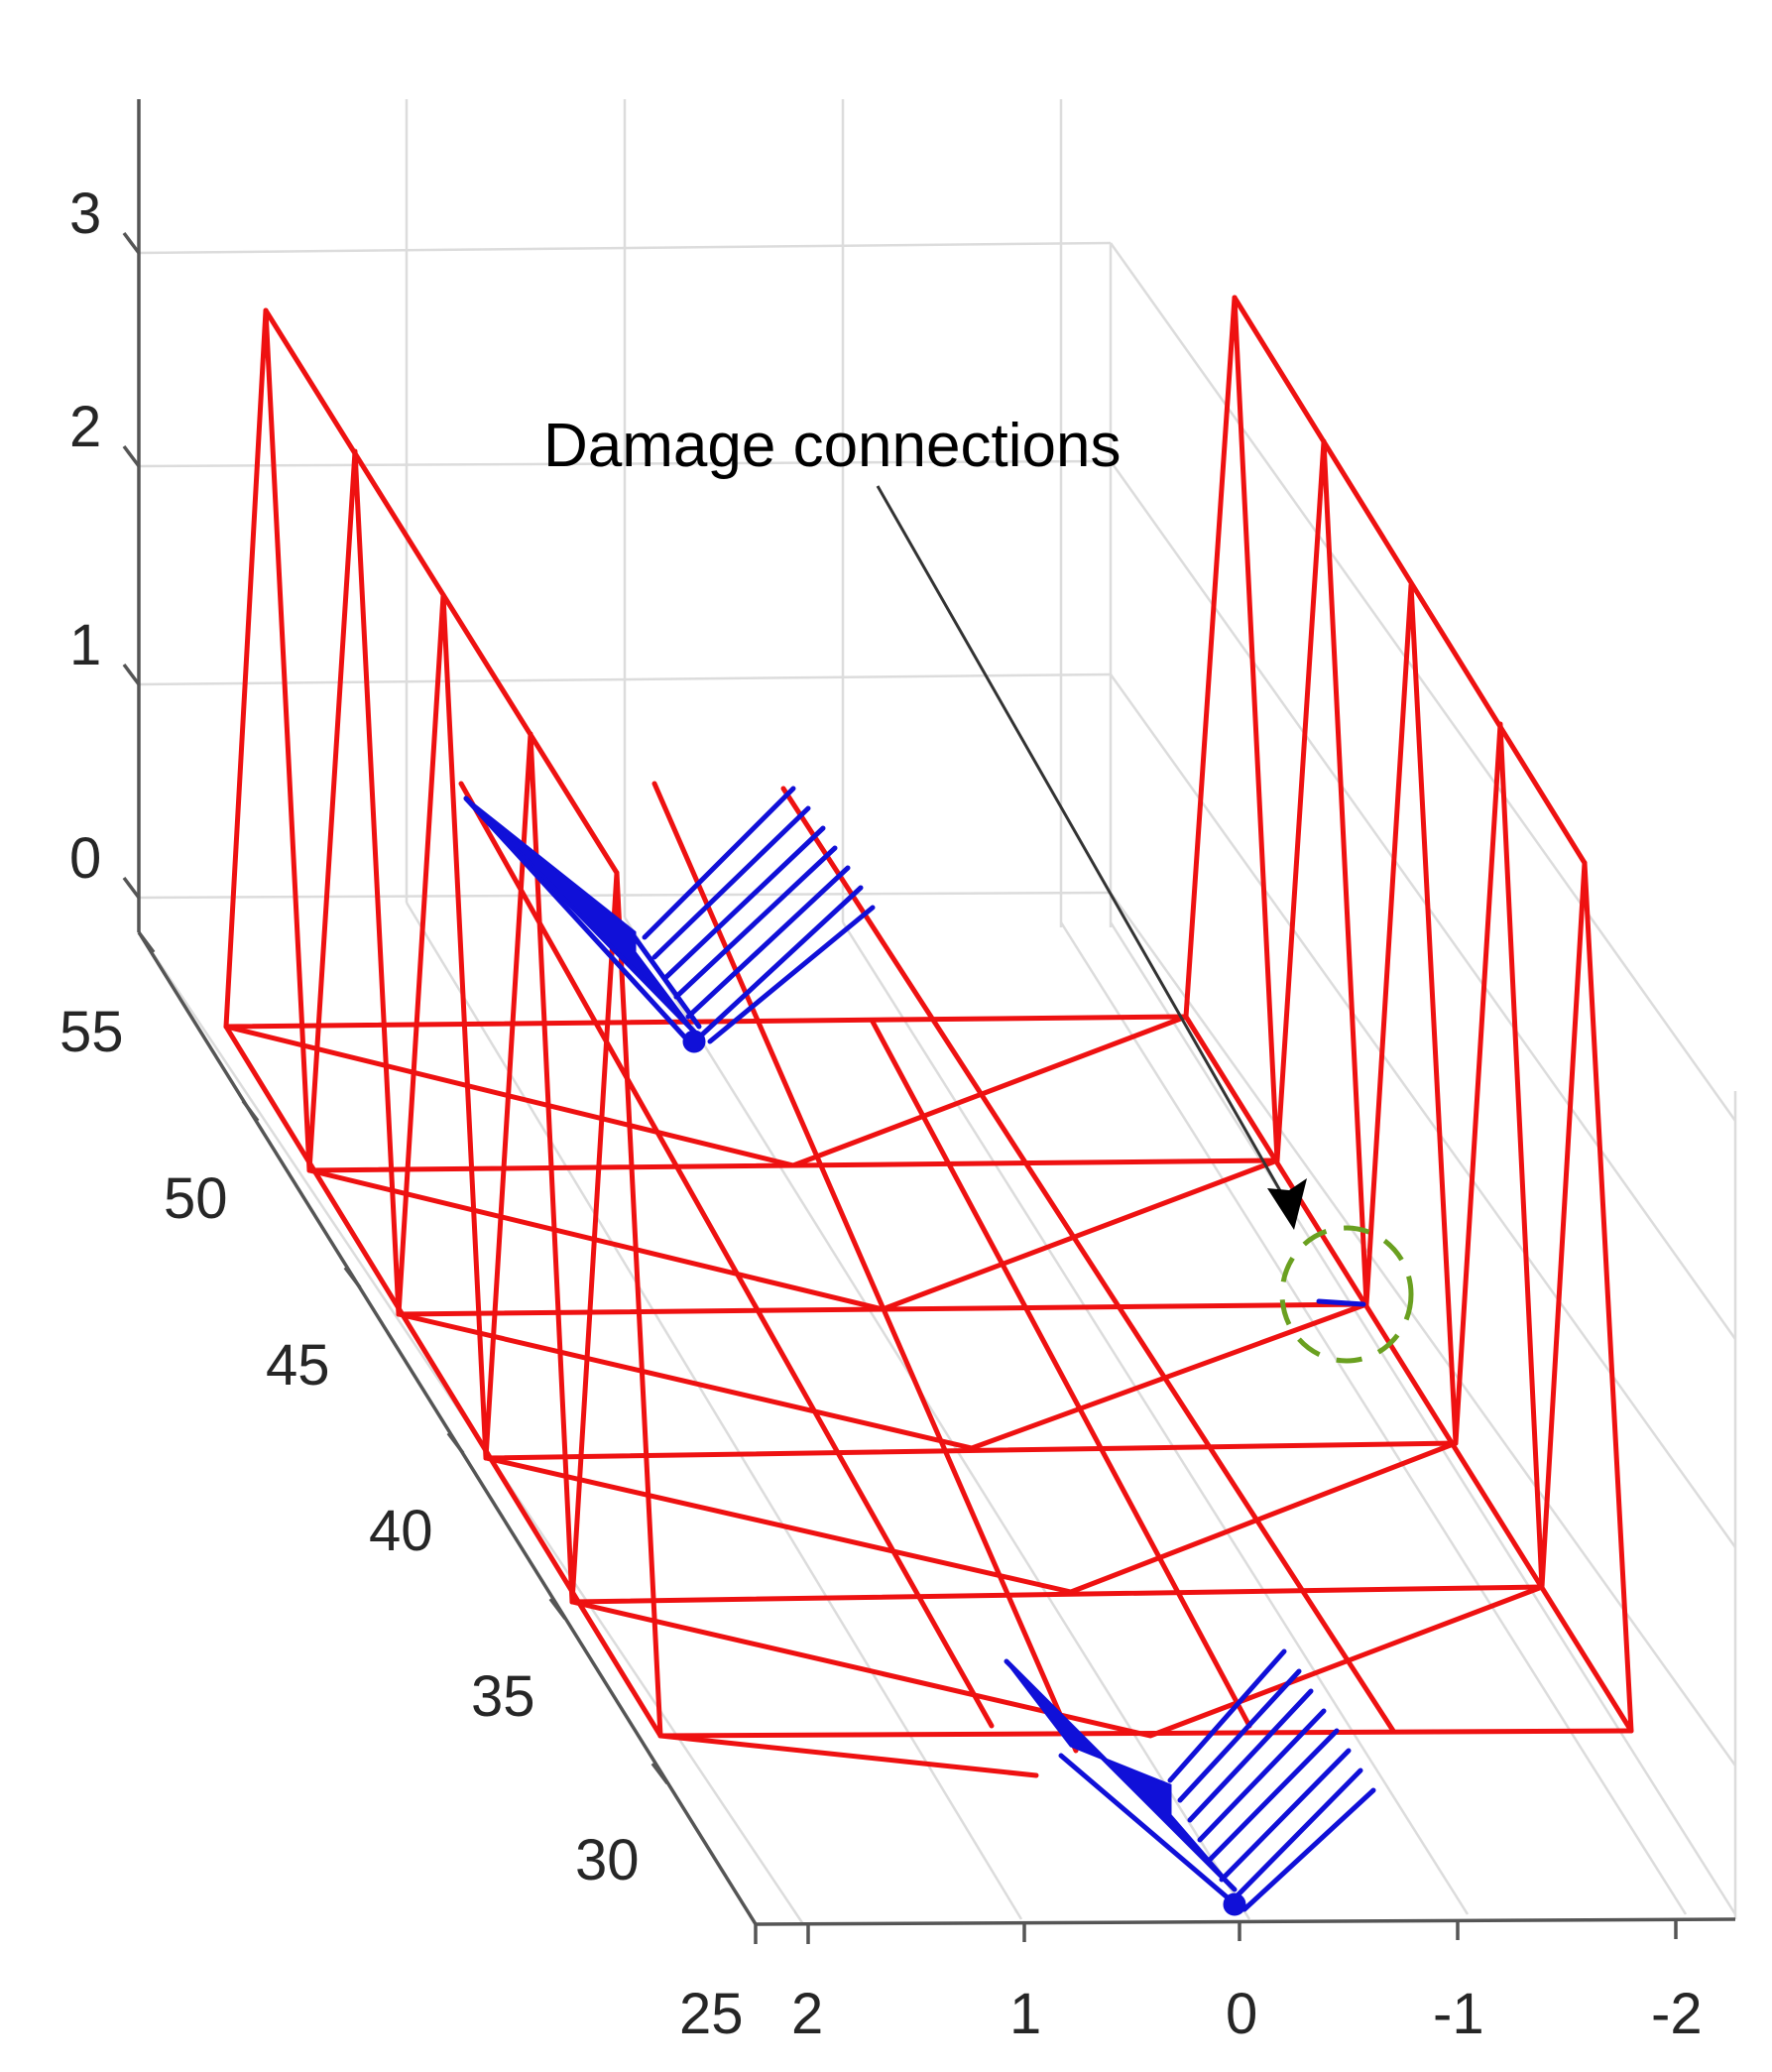 The height and width of the screenshot is (2072, 1772). I want to click on damage-circle, so click(1347, 1294).